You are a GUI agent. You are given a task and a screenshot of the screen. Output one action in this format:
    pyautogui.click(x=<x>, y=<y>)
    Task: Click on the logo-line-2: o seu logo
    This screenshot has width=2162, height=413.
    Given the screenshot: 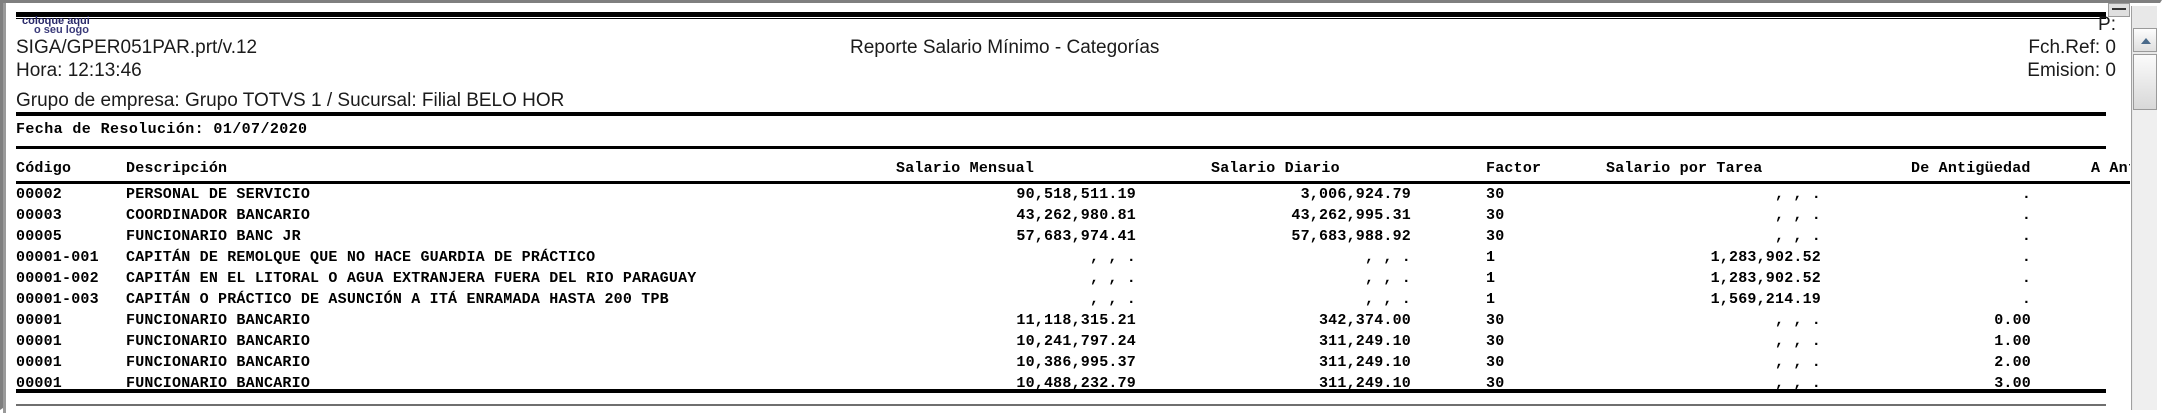 What is the action you would take?
    pyautogui.click(x=61, y=30)
    